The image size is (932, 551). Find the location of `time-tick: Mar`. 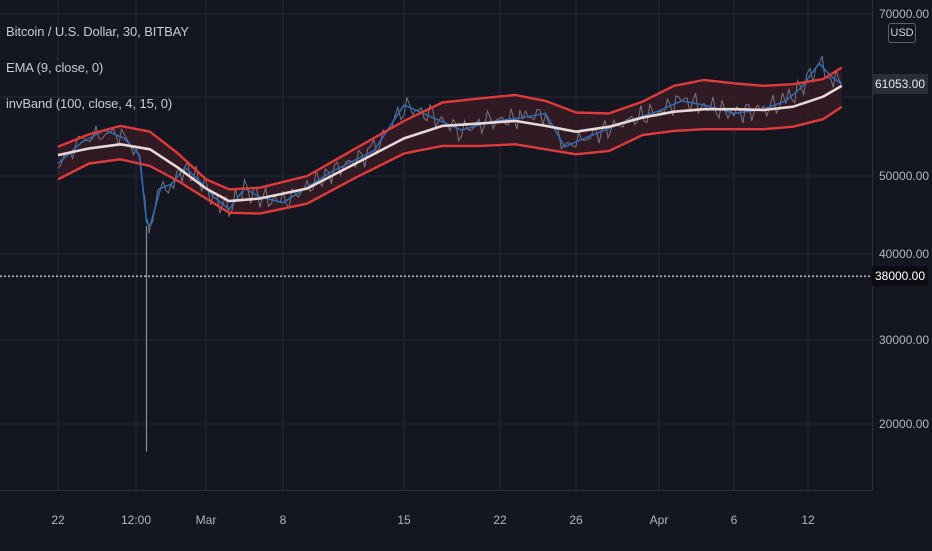

time-tick: Mar is located at coordinates (206, 520).